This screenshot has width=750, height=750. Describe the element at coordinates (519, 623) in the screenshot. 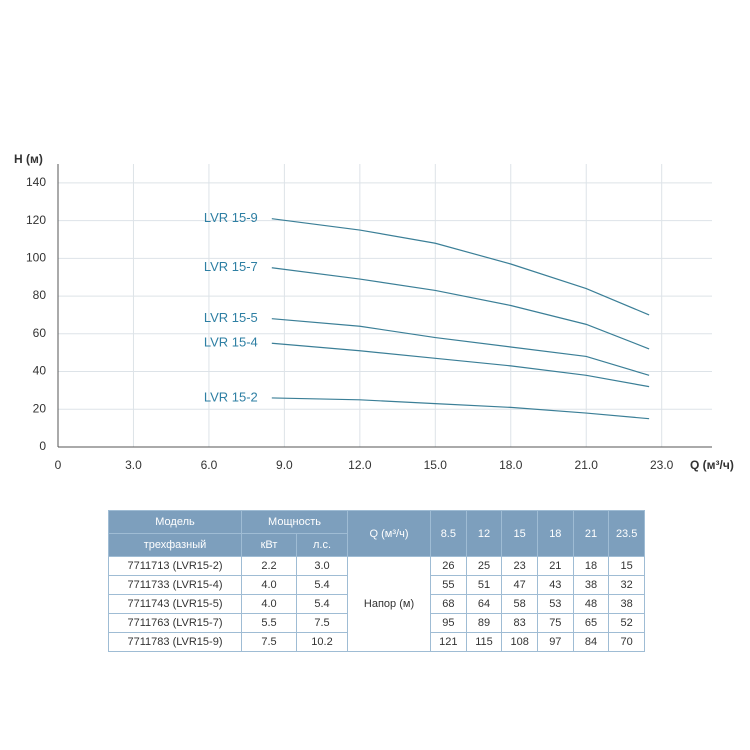

I see `table-cell: 83` at that location.